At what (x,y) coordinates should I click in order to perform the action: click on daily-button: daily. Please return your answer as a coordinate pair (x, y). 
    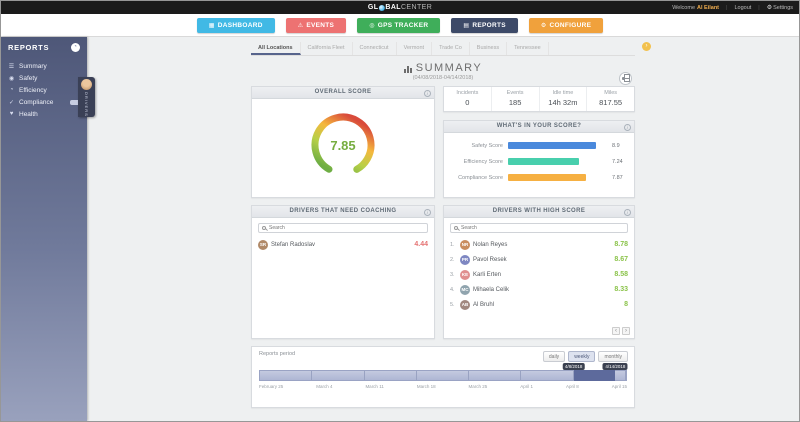
    Looking at the image, I should click on (554, 356).